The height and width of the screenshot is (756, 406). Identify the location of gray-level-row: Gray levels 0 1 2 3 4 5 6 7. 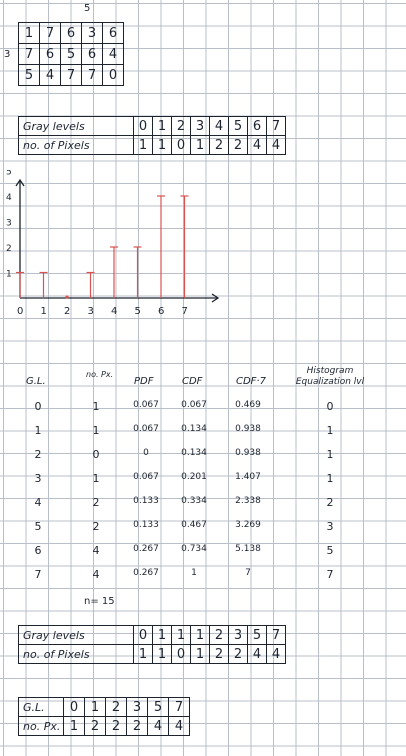
(152, 126).